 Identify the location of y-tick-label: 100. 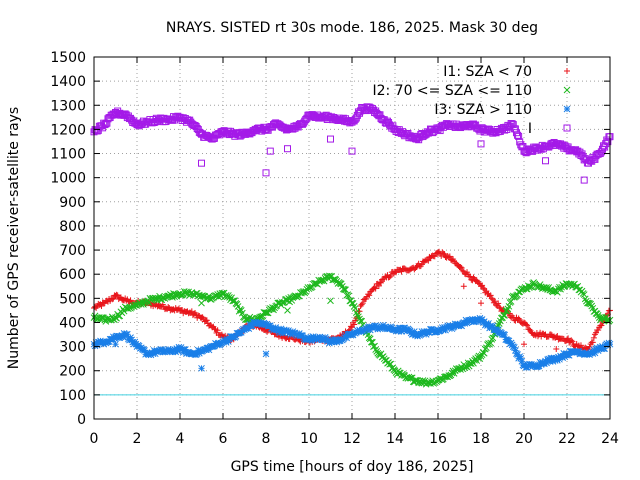
(72, 396).